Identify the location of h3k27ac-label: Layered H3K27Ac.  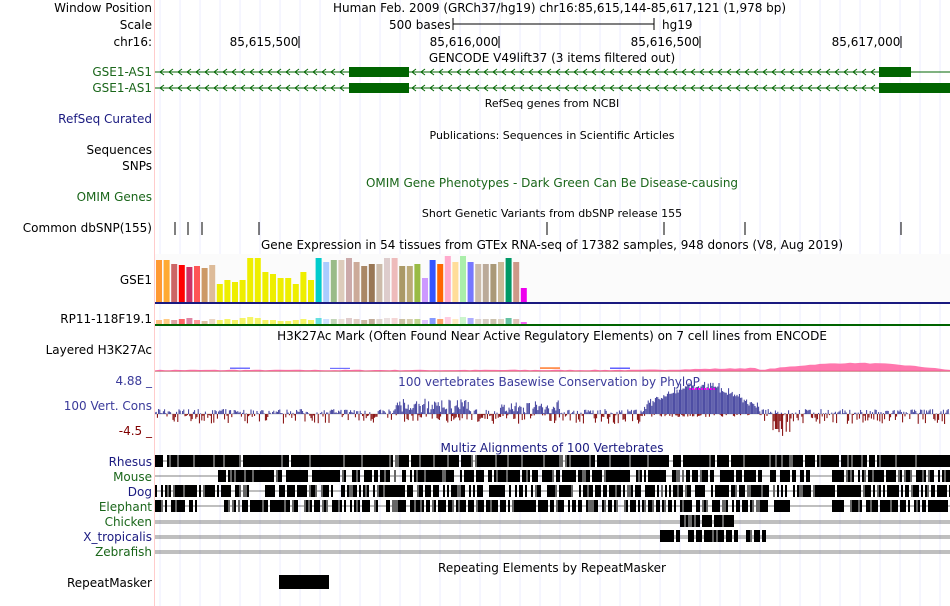
(98, 350).